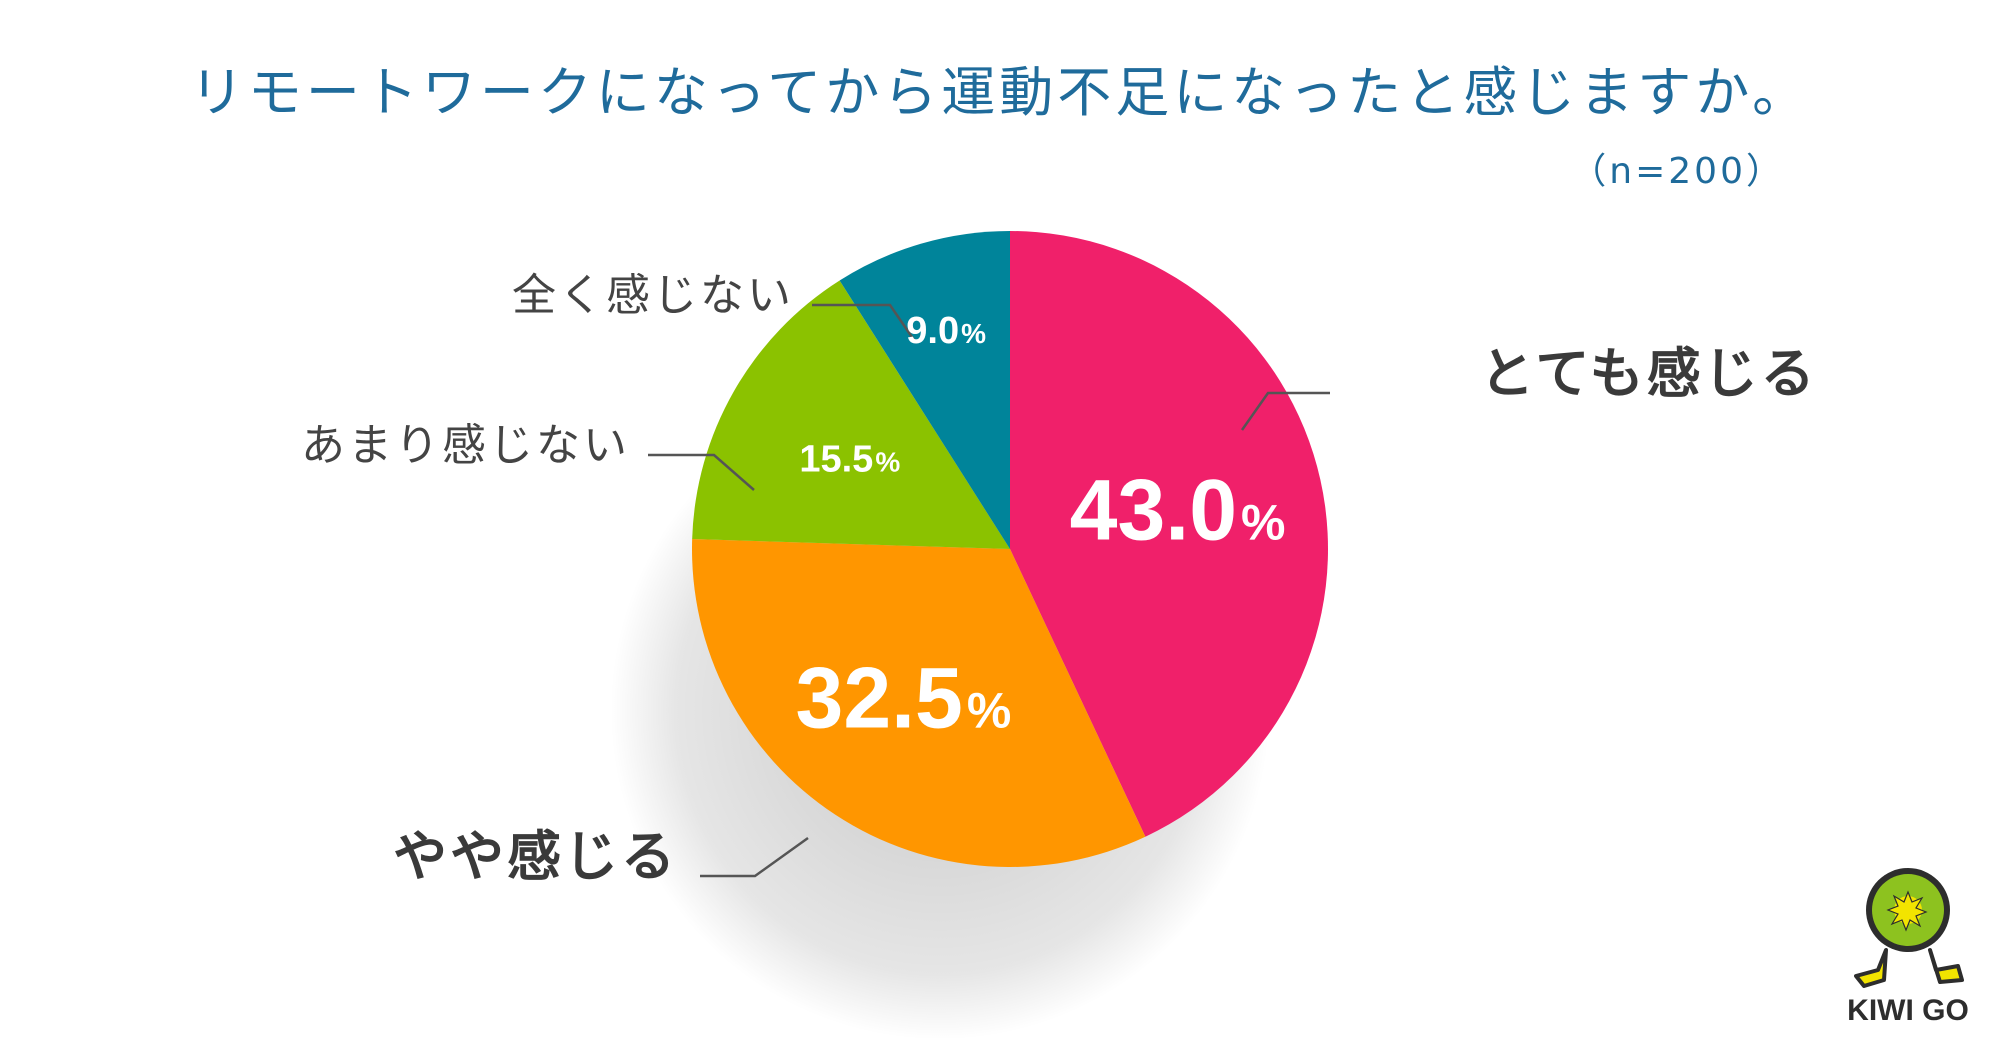 The image size is (2000, 1047). What do you see at coordinates (849, 460) in the screenshot?
I see `value-label-3: 15.5%` at bounding box center [849, 460].